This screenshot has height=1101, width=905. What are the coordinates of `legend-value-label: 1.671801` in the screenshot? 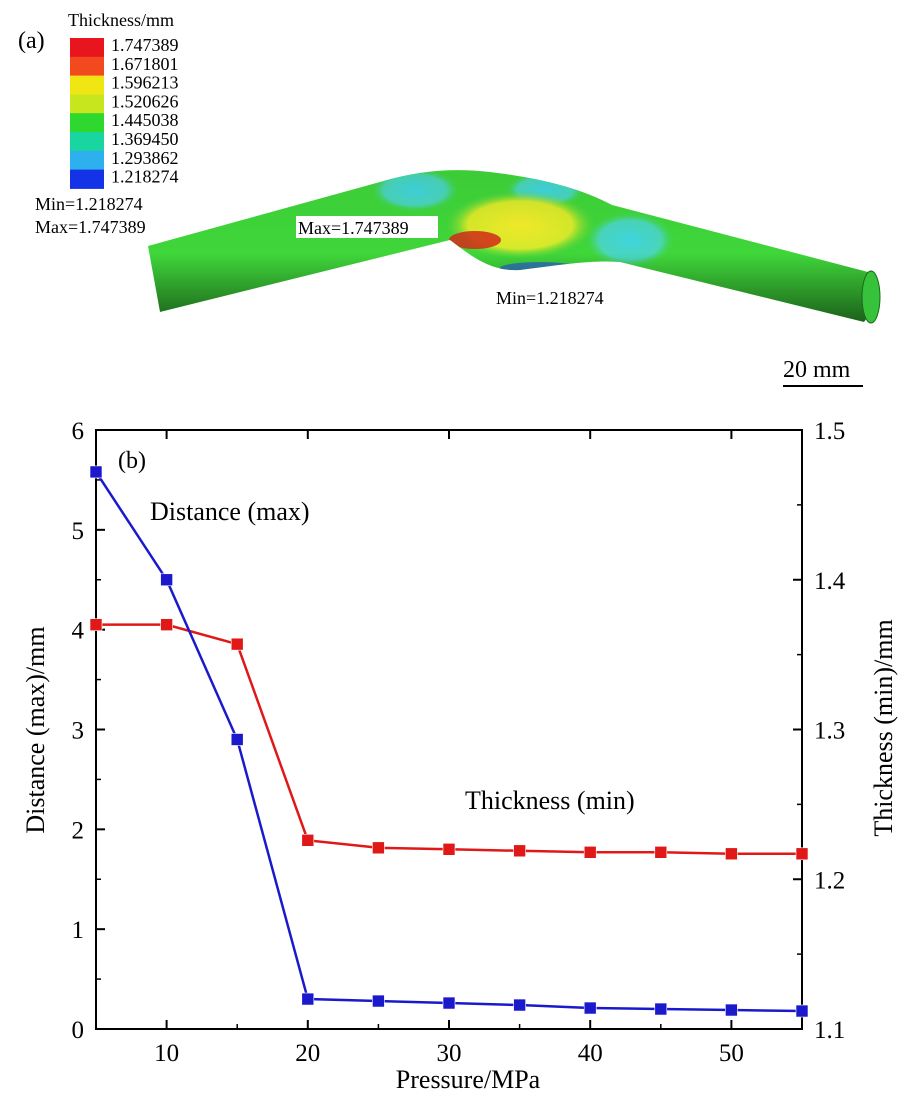 It's located at (145, 64).